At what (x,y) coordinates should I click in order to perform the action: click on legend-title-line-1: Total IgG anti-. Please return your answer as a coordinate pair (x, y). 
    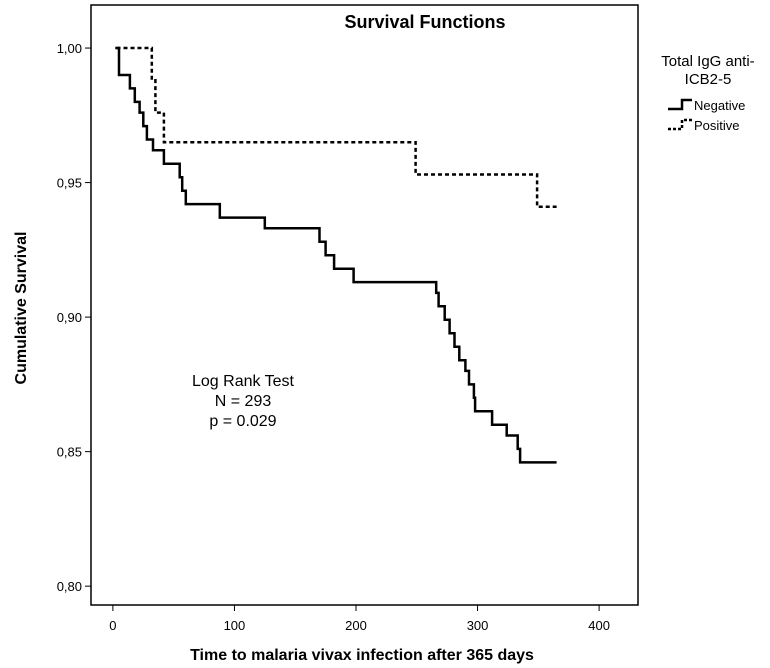
    Looking at the image, I should click on (707, 61).